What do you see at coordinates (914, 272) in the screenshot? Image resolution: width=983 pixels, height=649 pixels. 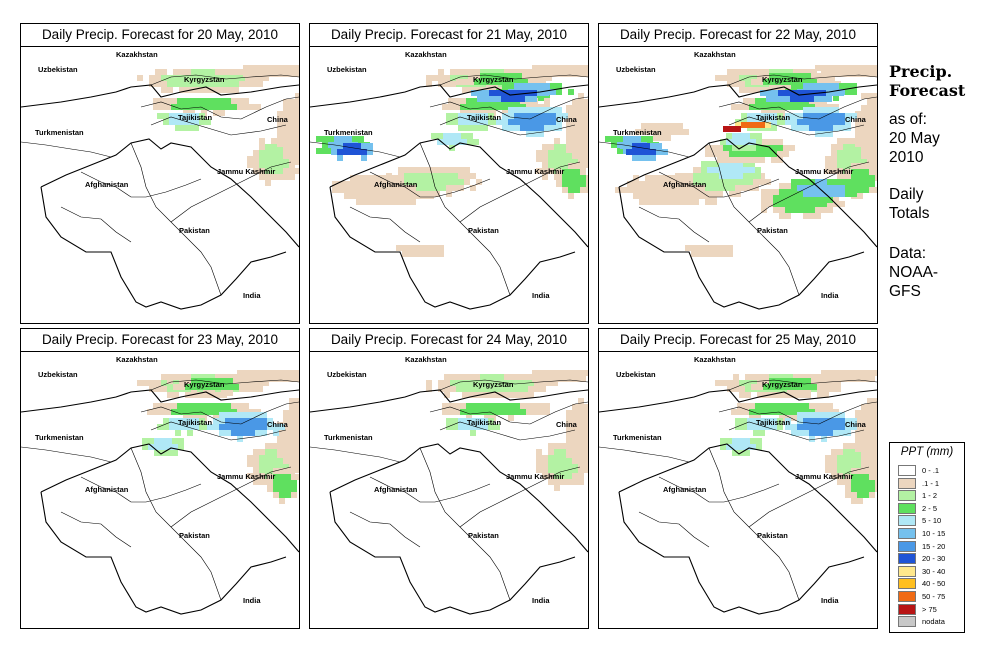 I see `sidebar-data-line2: NOAA-` at bounding box center [914, 272].